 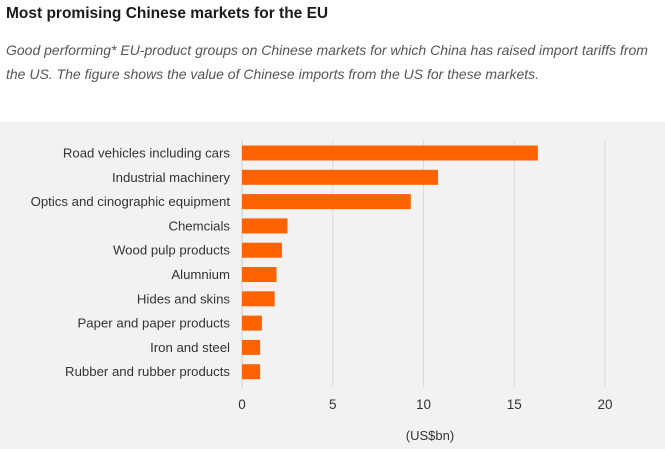 I want to click on x-axis-unit-label: (US$bn), so click(x=430, y=435).